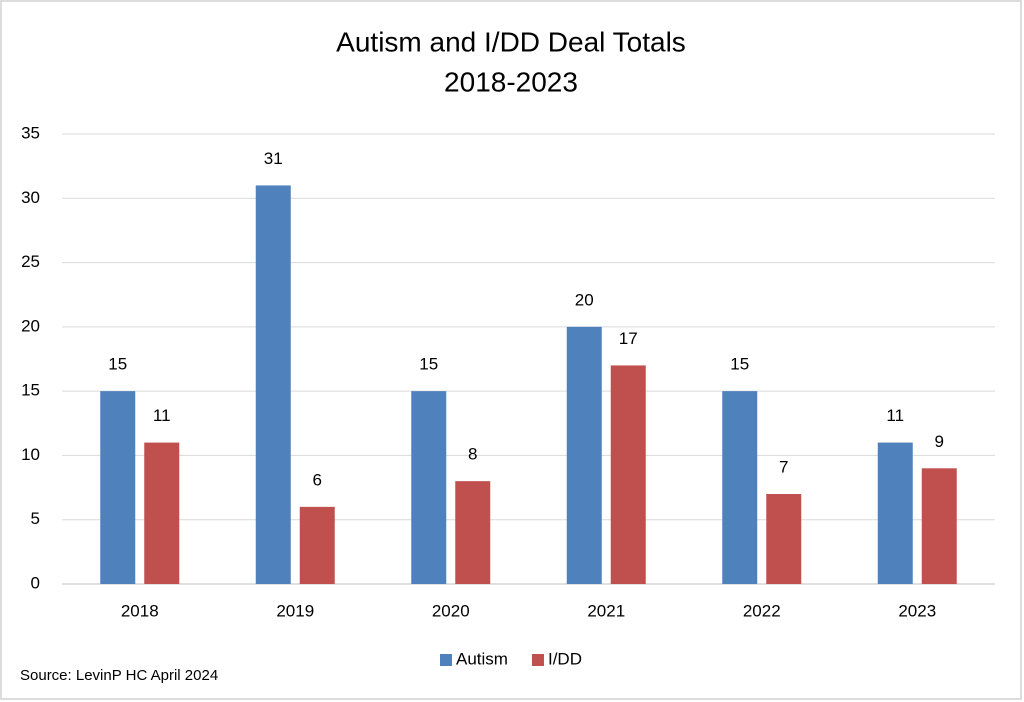 This screenshot has height=702, width=1024. What do you see at coordinates (30, 454) in the screenshot?
I see `y-tick-label: 10` at bounding box center [30, 454].